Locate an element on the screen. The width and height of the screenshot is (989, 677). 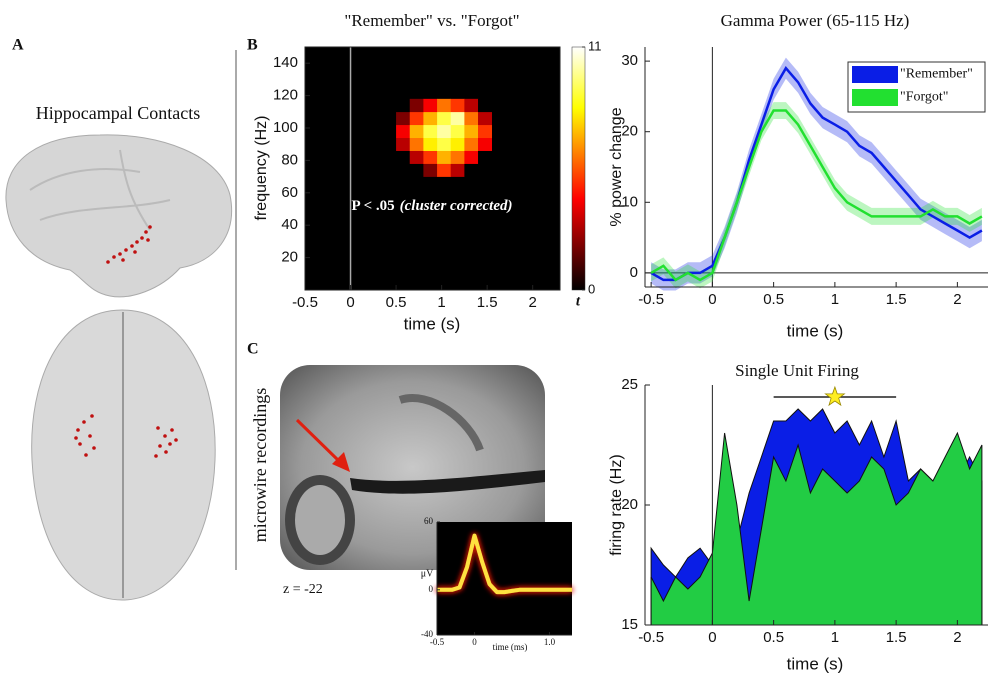
y-axis-label: firing rate (Hz) is located at coordinates (616, 504).